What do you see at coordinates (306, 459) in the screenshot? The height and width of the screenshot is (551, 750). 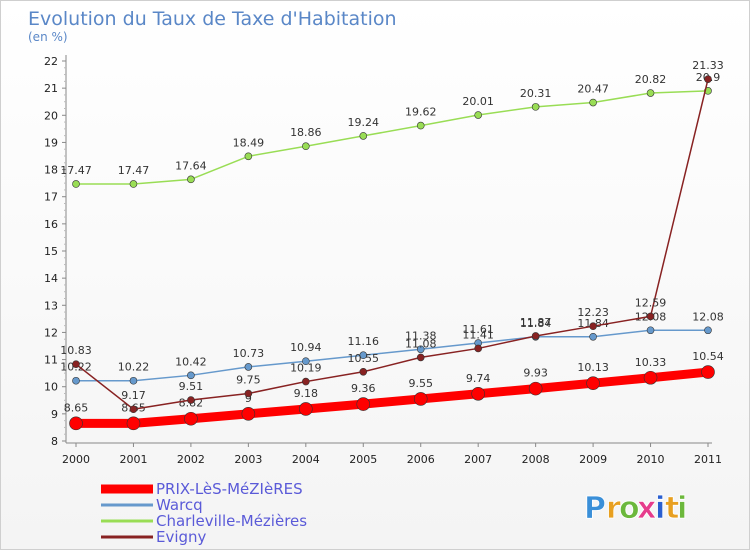 I see `x-tick-label: 2004` at bounding box center [306, 459].